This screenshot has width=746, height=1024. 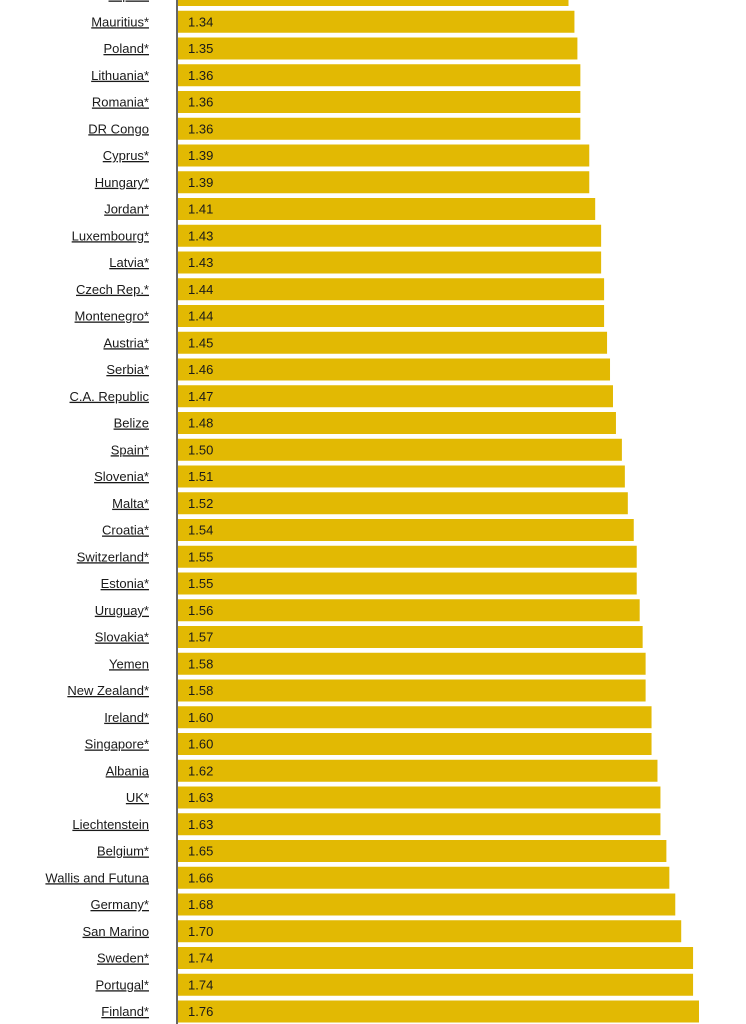 I want to click on bar-value-label: 1.50, so click(x=200, y=449).